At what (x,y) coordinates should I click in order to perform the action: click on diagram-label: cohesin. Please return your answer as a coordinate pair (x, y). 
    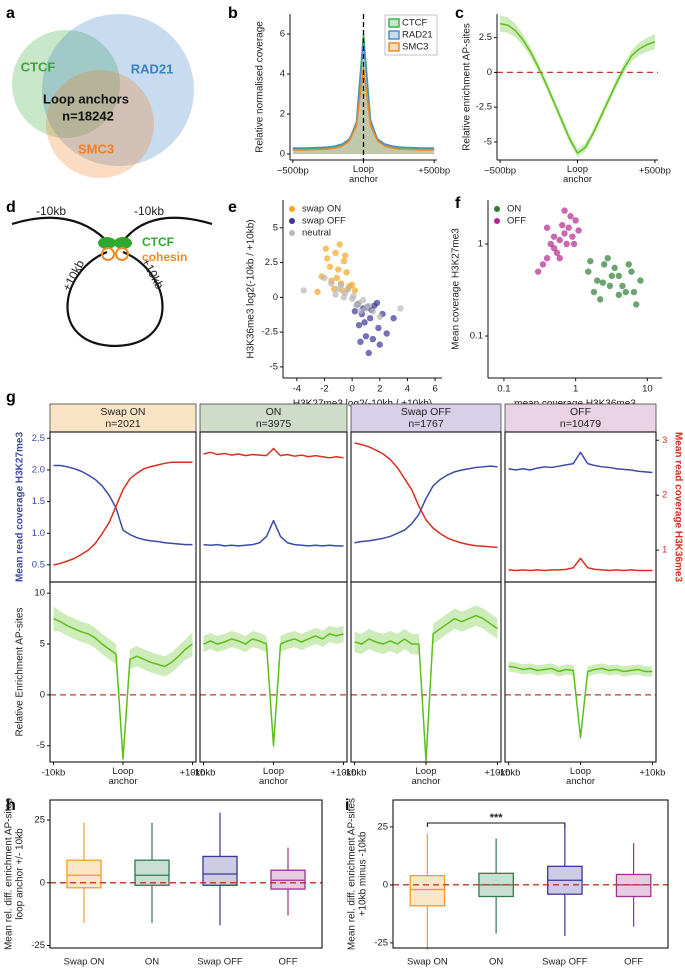
    Looking at the image, I should click on (164, 257).